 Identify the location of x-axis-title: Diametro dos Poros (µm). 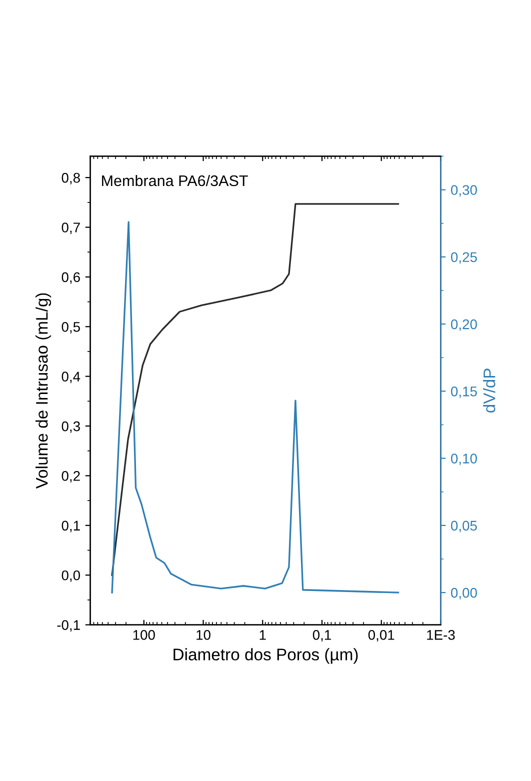
(266, 656).